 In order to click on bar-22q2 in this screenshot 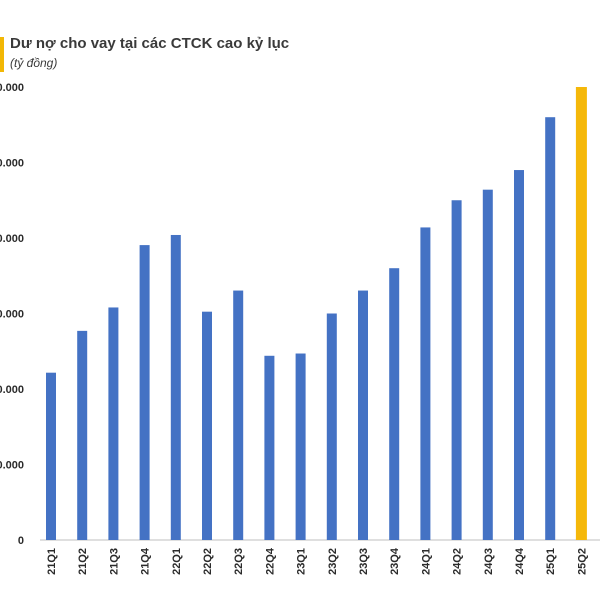, I will do `click(207, 425)`.